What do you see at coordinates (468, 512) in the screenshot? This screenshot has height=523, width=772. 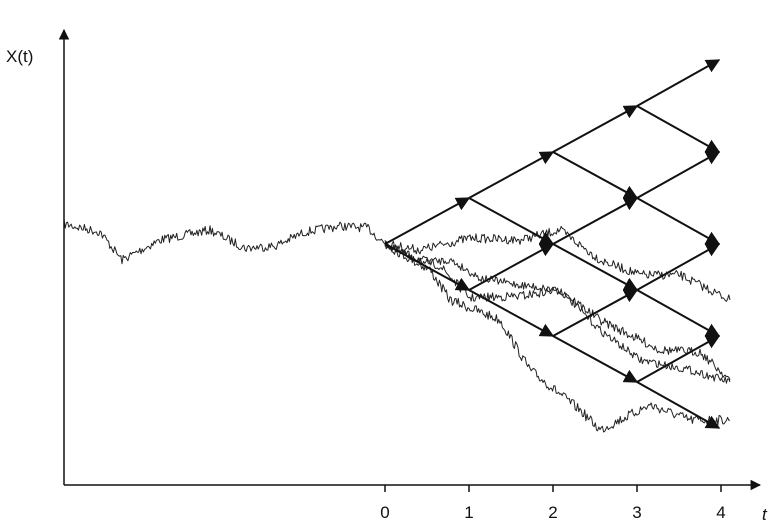 I see `x-tick-label: 1` at bounding box center [468, 512].